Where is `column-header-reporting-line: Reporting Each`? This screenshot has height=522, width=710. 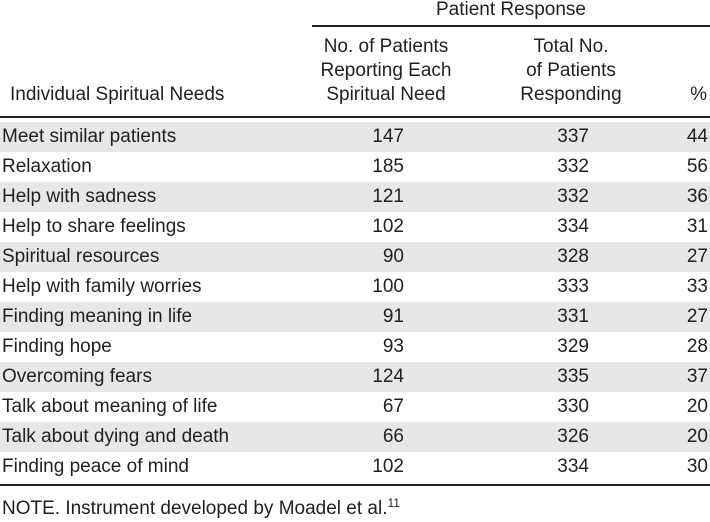
column-header-reporting-line: Reporting Each is located at coordinates (386, 70).